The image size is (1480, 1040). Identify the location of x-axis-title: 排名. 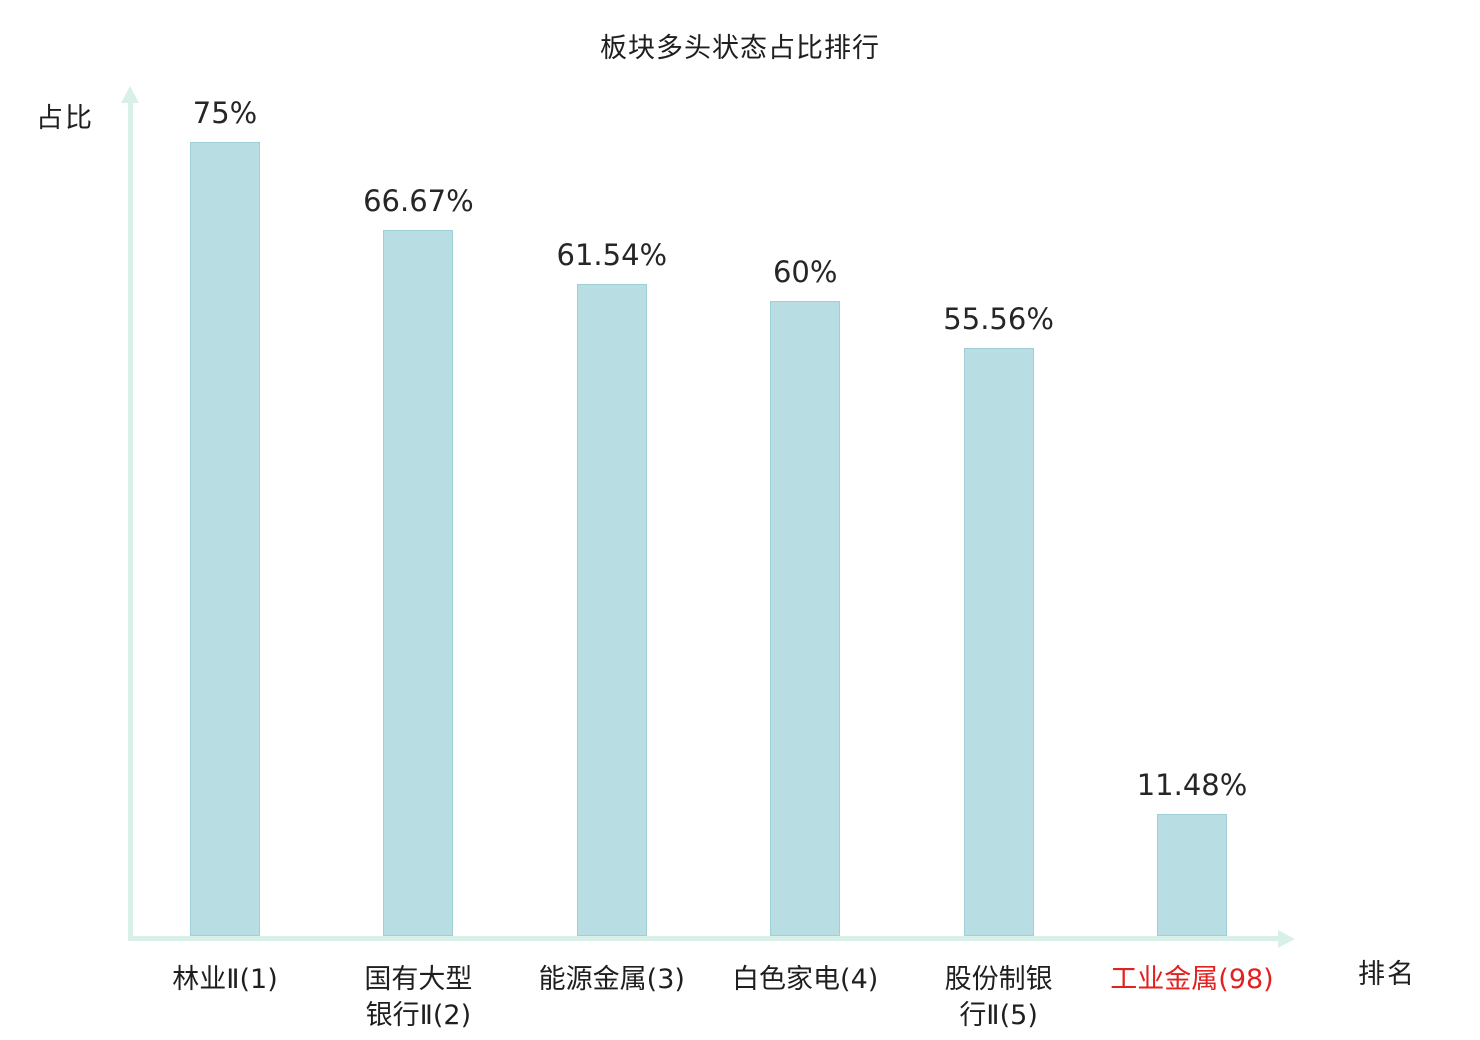
(1387, 974).